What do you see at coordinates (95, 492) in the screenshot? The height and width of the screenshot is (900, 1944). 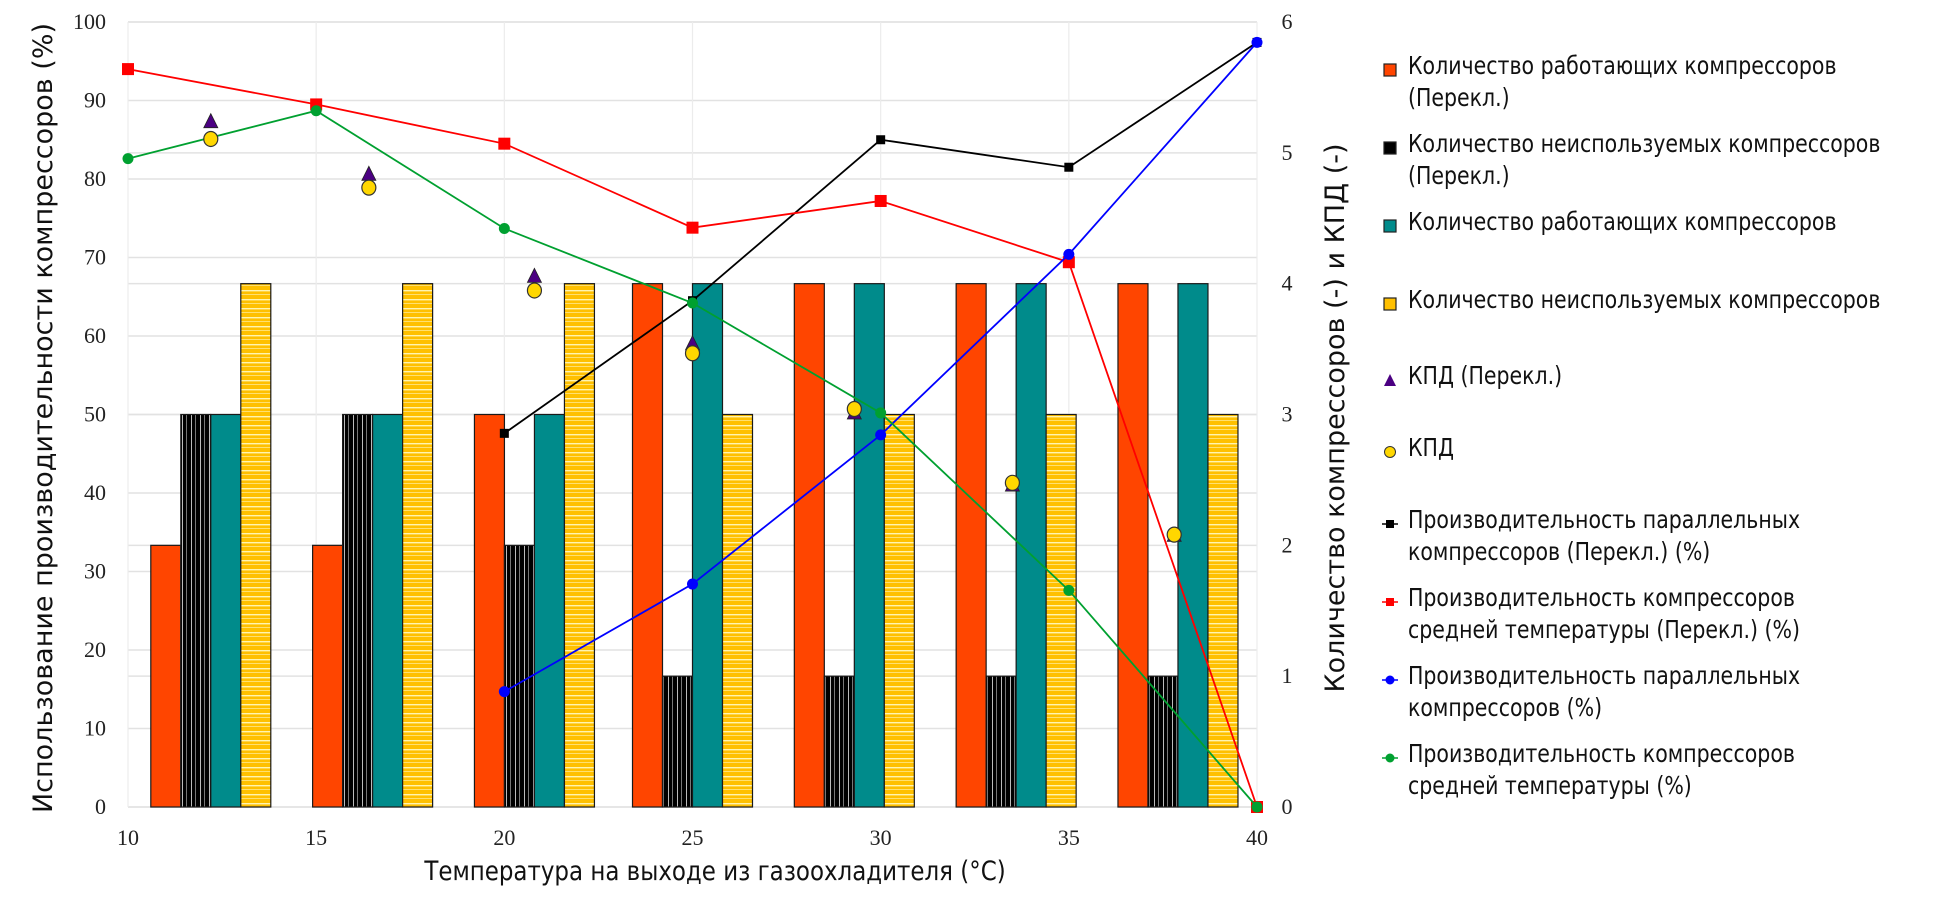 I see `y-left-tick-label: 40` at bounding box center [95, 492].